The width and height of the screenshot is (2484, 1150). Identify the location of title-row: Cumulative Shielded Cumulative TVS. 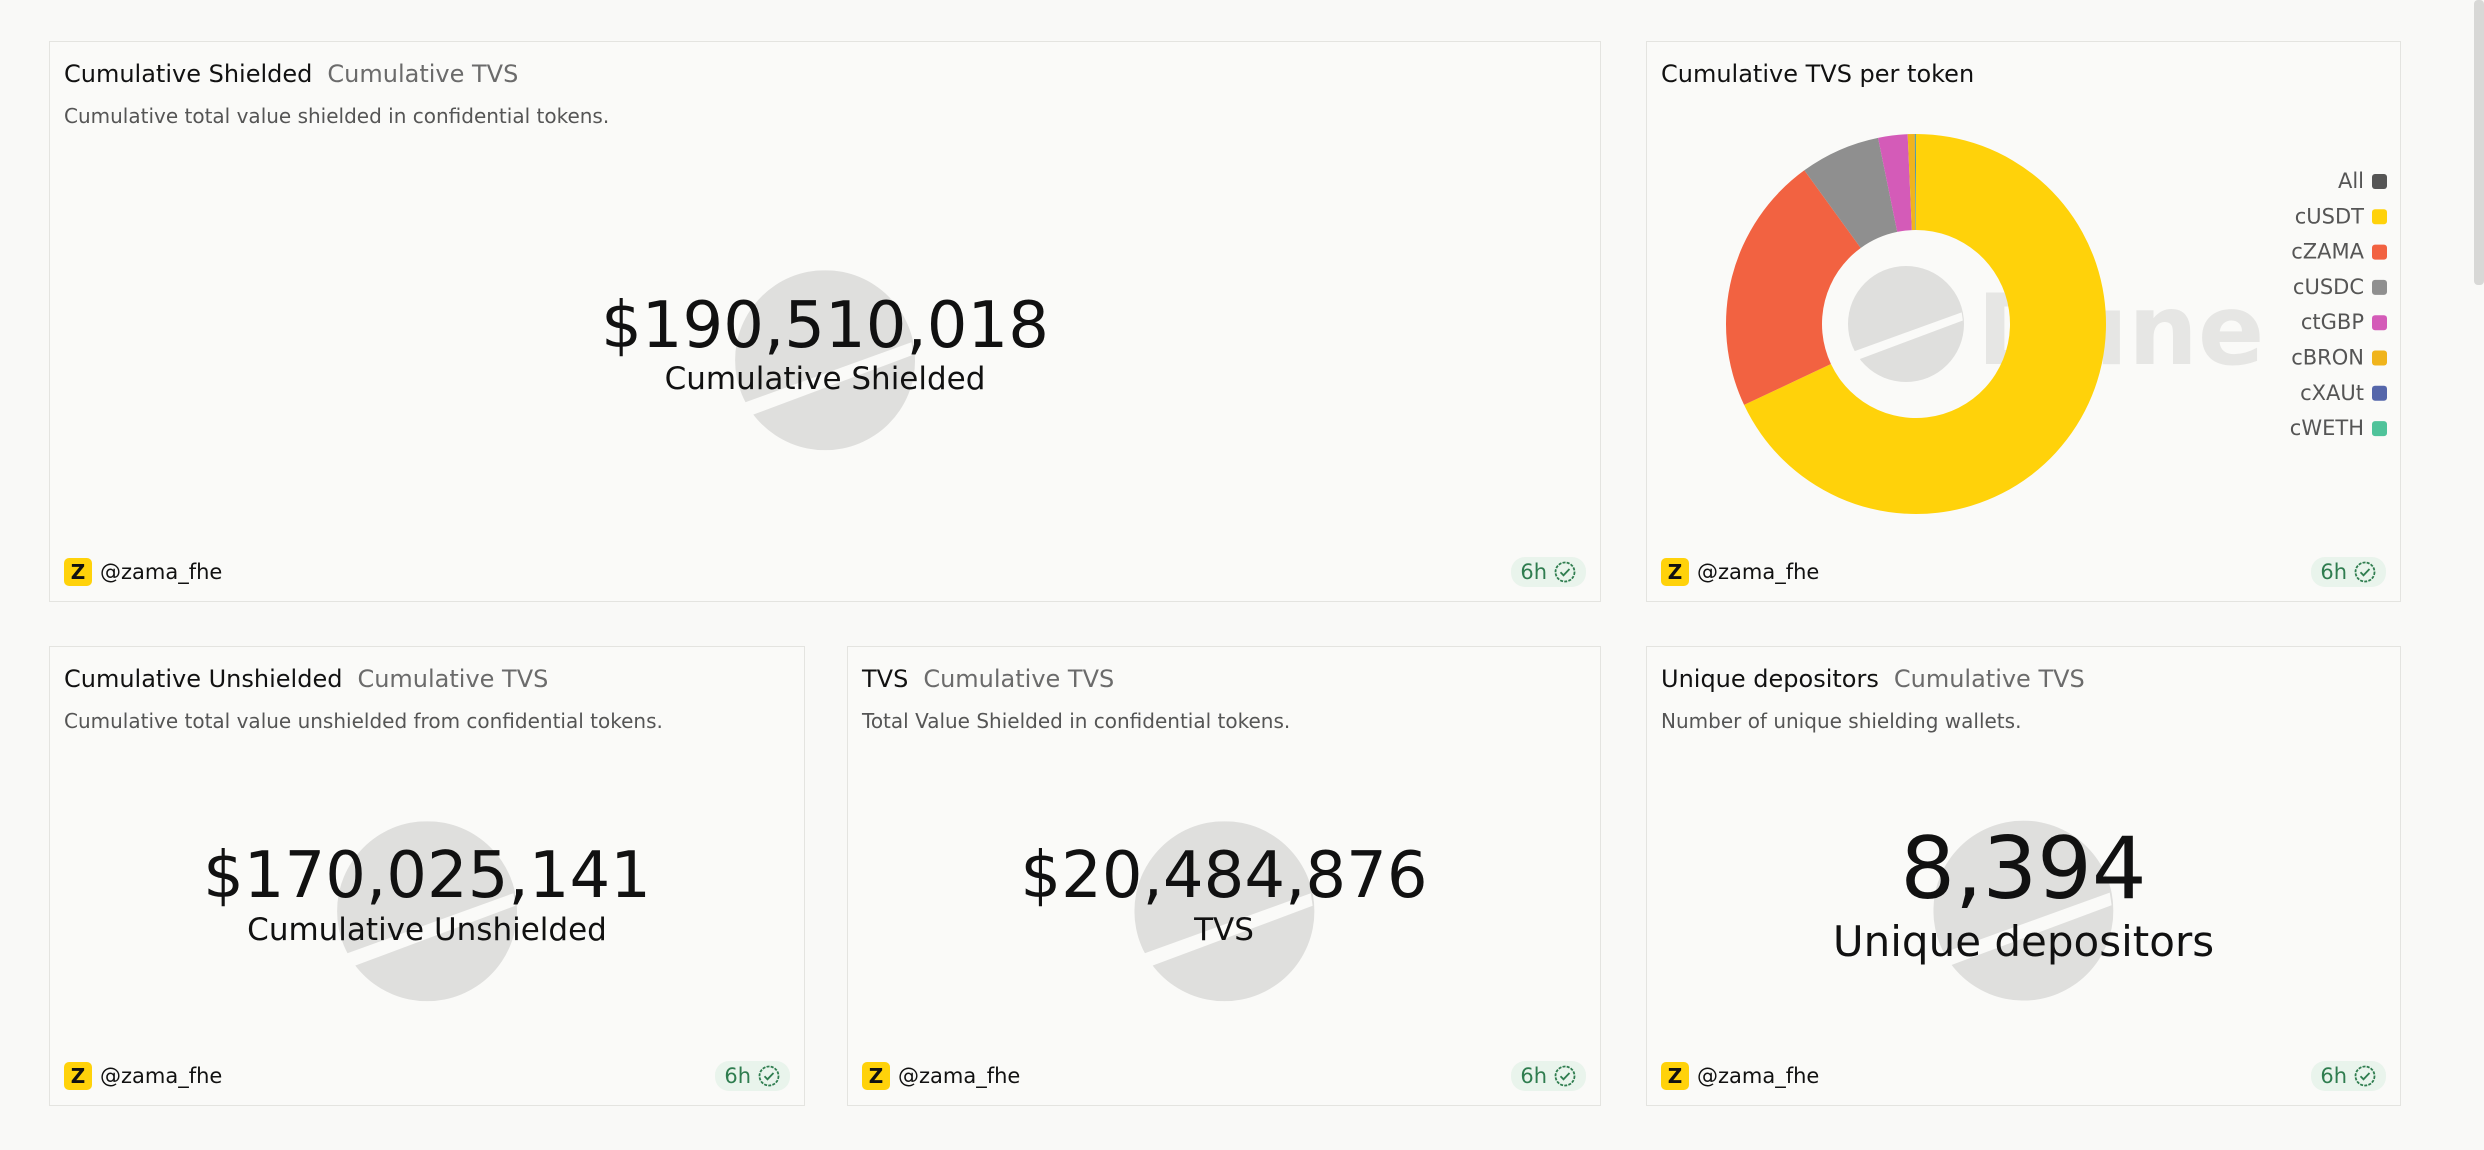
(825, 74).